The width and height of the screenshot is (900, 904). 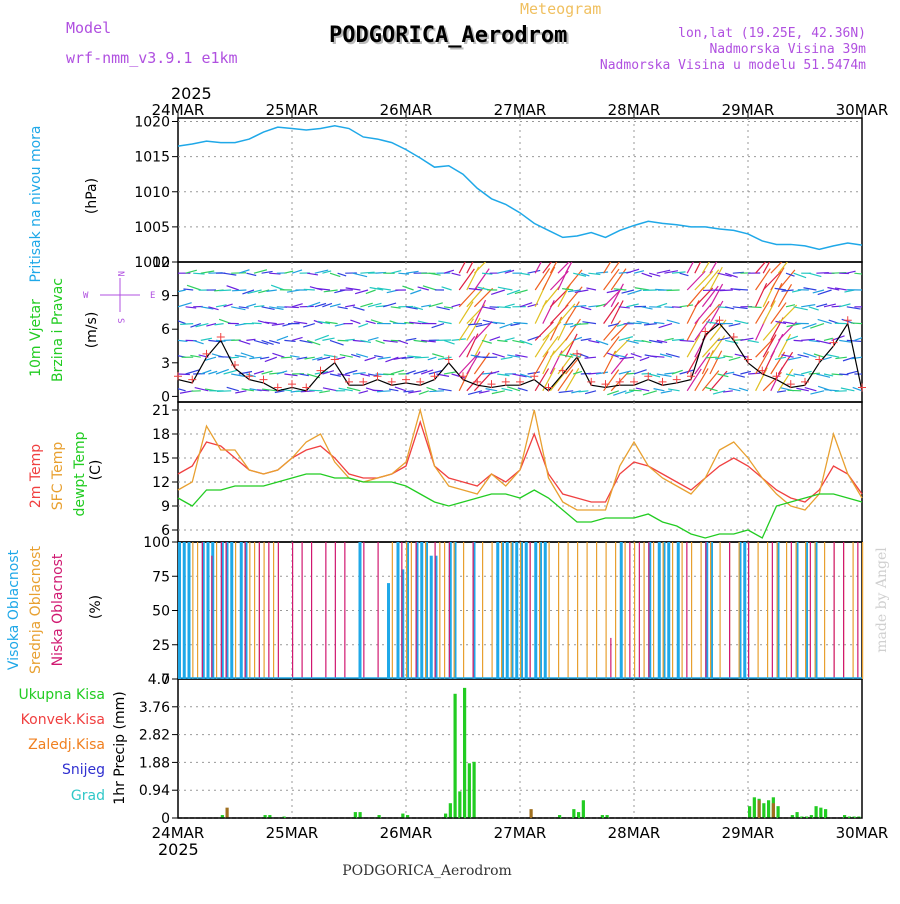 What do you see at coordinates (61, 695) in the screenshot?
I see `legend-total: Ukupna Kisa` at bounding box center [61, 695].